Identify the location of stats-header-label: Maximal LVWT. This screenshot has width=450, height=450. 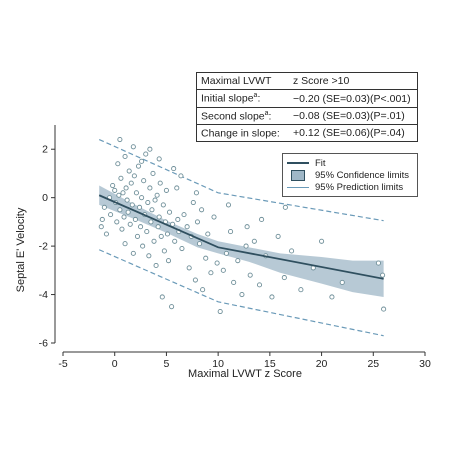
(236, 81).